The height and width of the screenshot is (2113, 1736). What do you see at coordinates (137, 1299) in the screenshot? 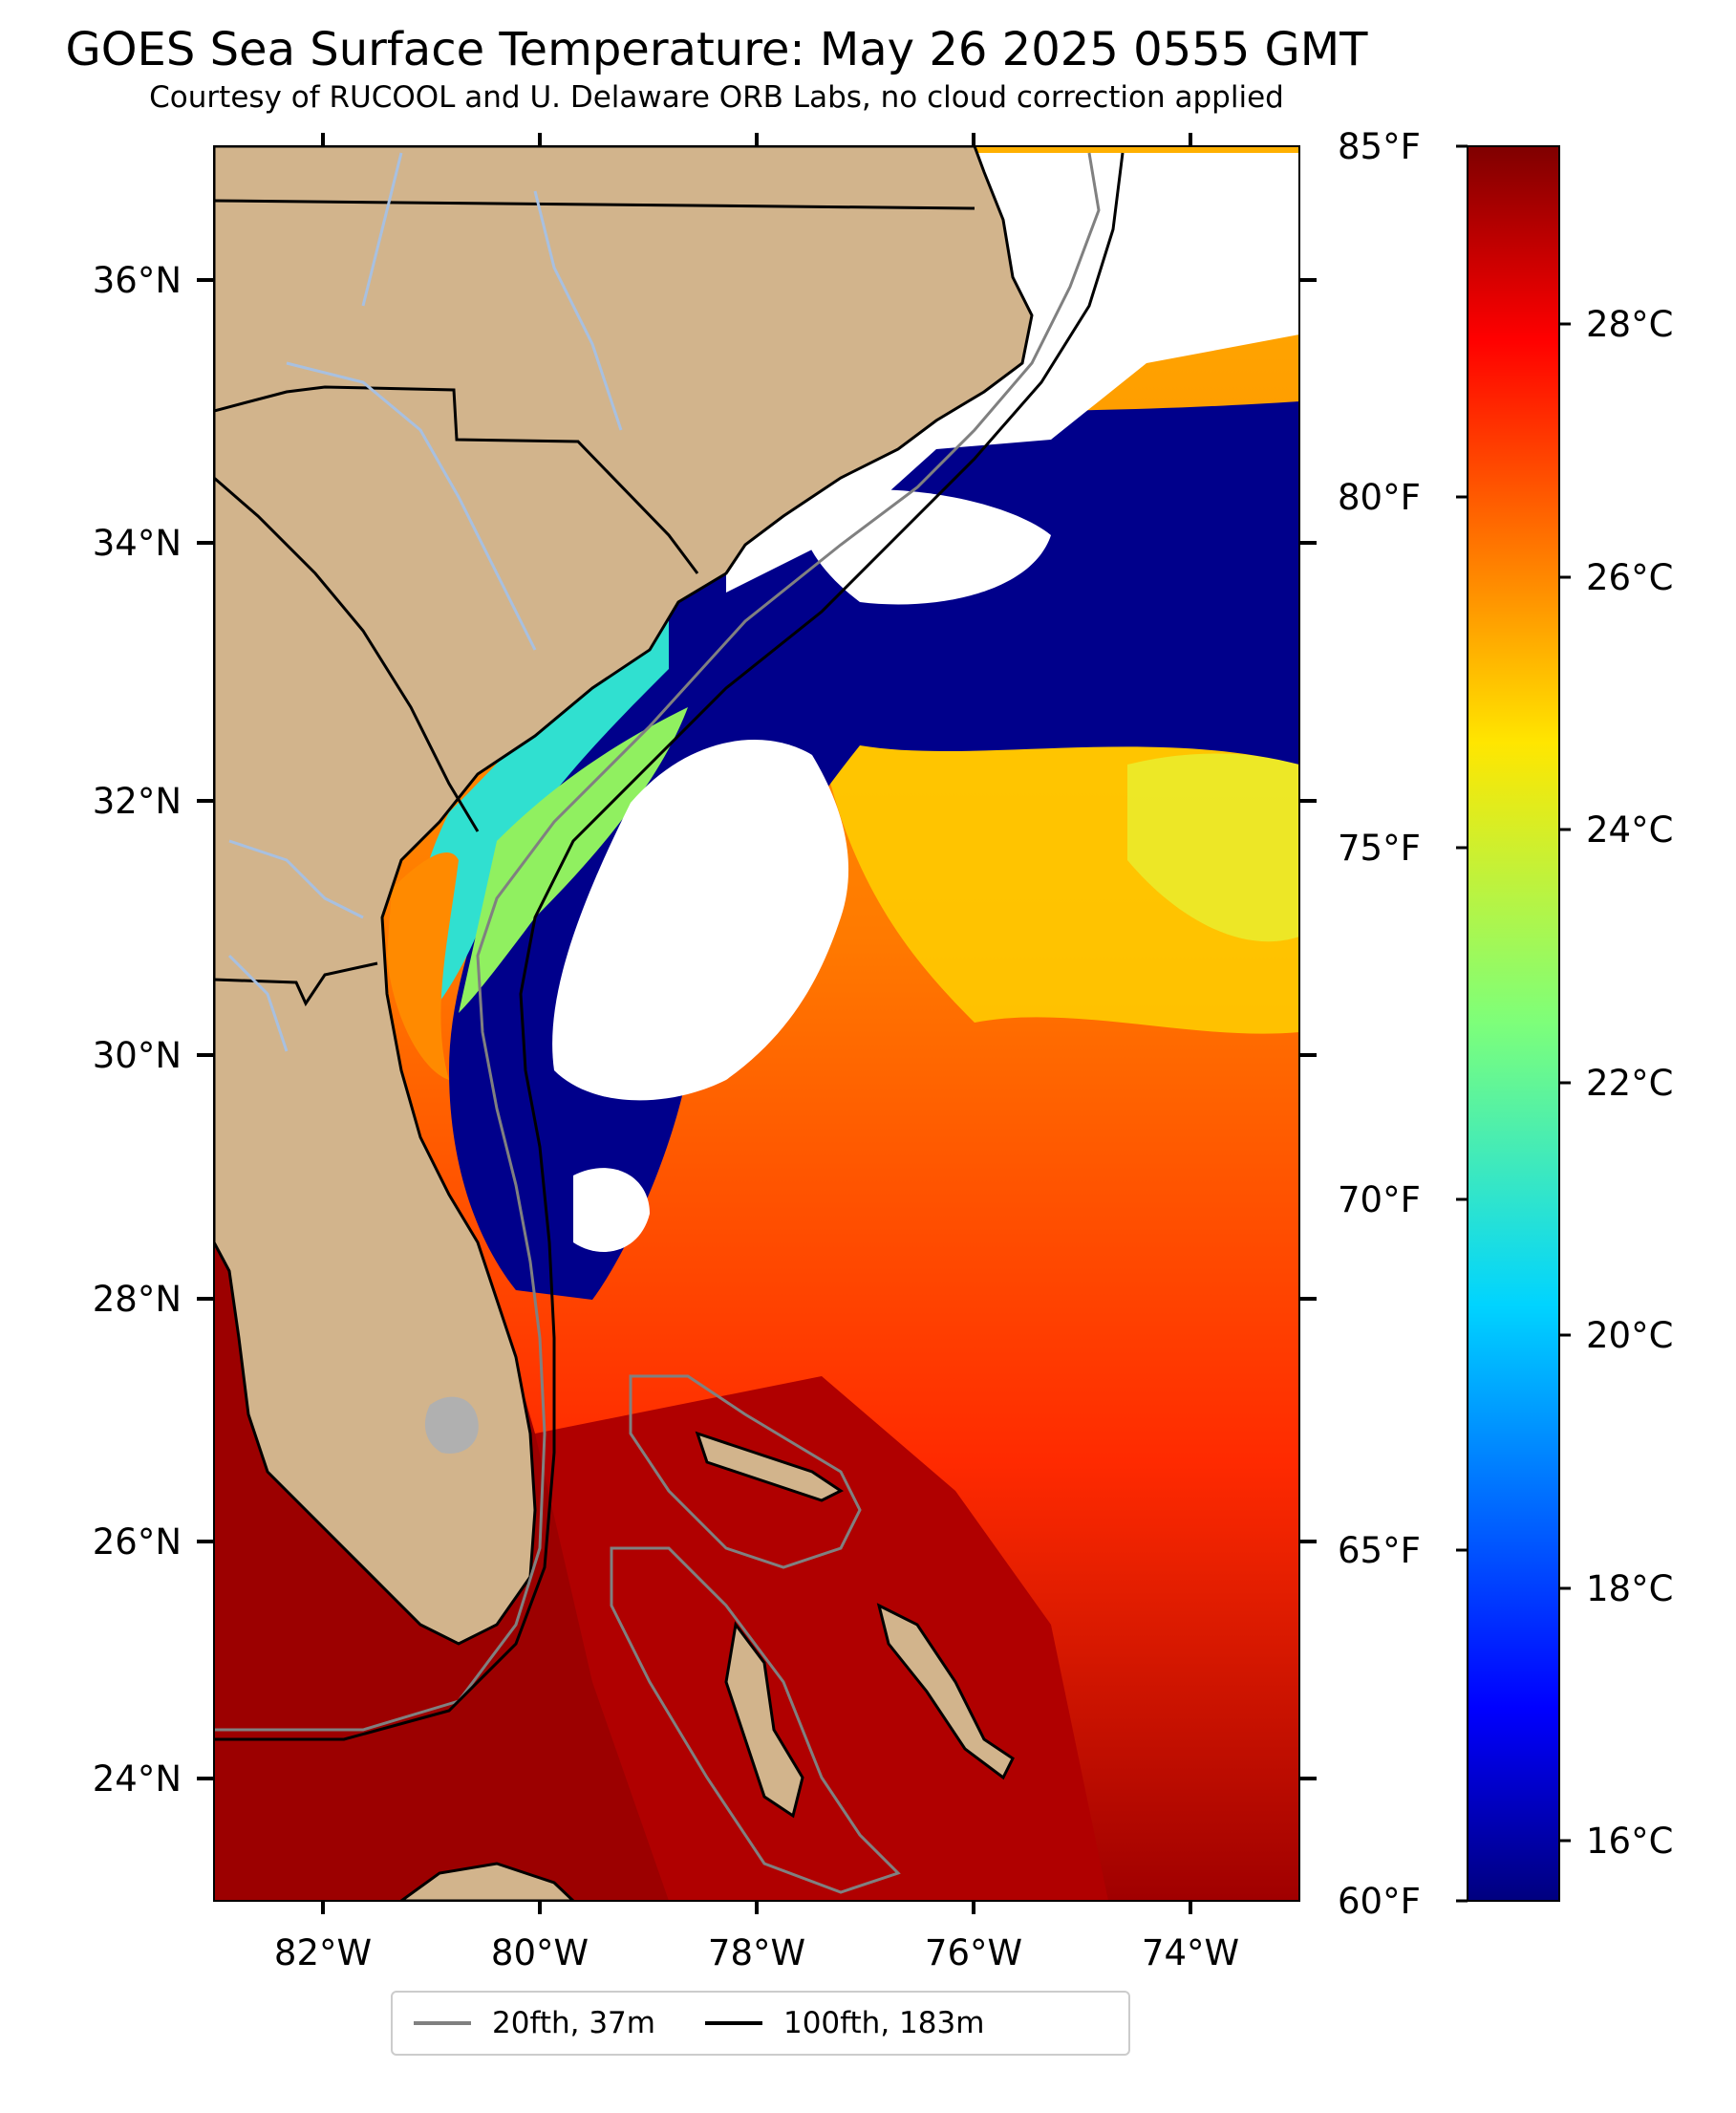
I see `y-tick-label: 28°N` at bounding box center [137, 1299].